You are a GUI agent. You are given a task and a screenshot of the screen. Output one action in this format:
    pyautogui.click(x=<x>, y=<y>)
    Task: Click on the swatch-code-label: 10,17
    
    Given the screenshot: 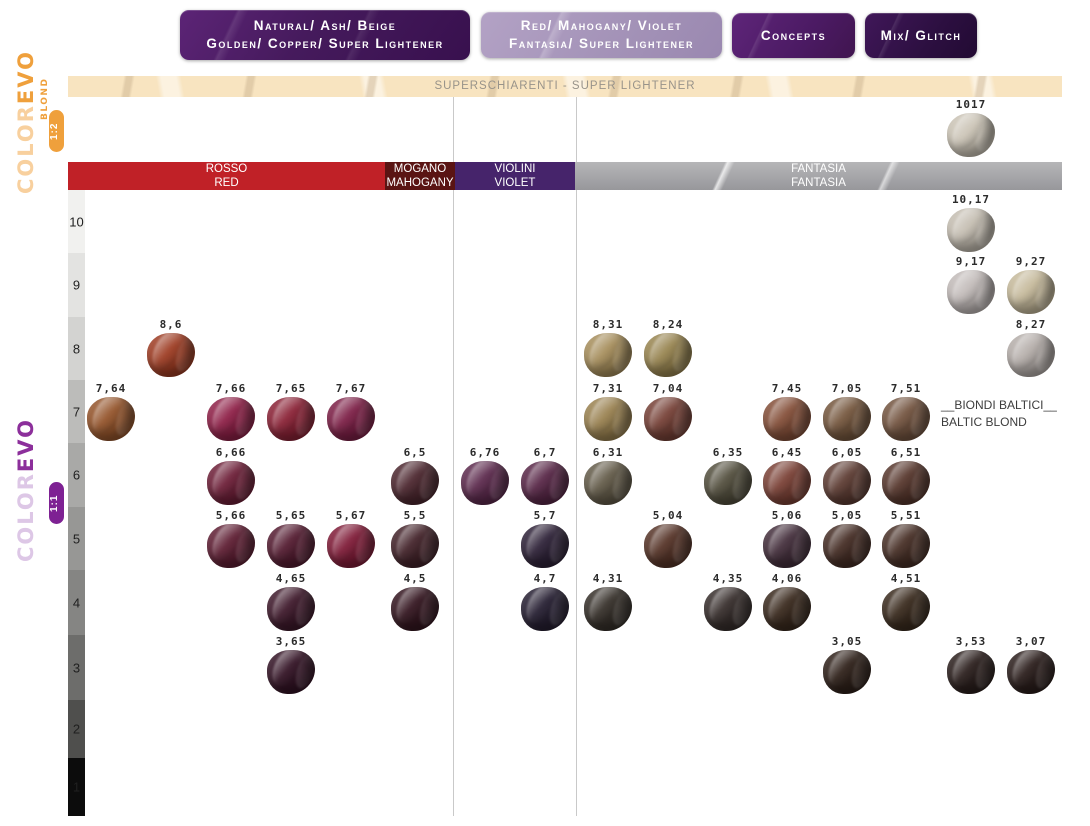 What is the action you would take?
    pyautogui.click(x=971, y=199)
    